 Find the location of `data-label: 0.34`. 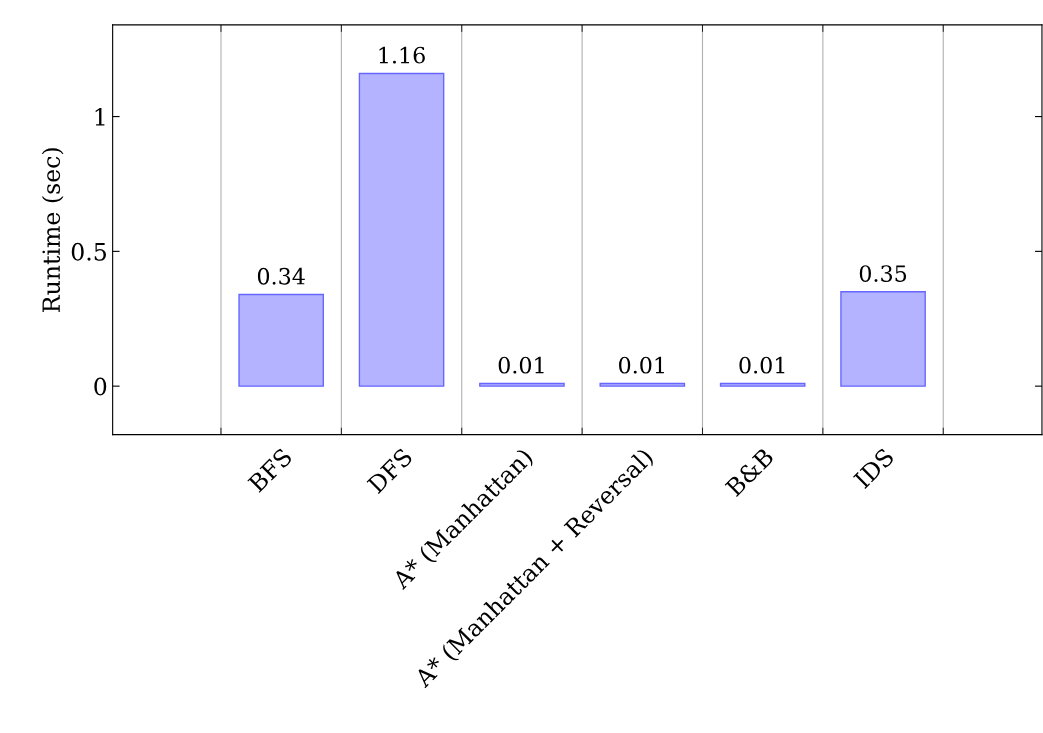

data-label: 0.34 is located at coordinates (281, 276).